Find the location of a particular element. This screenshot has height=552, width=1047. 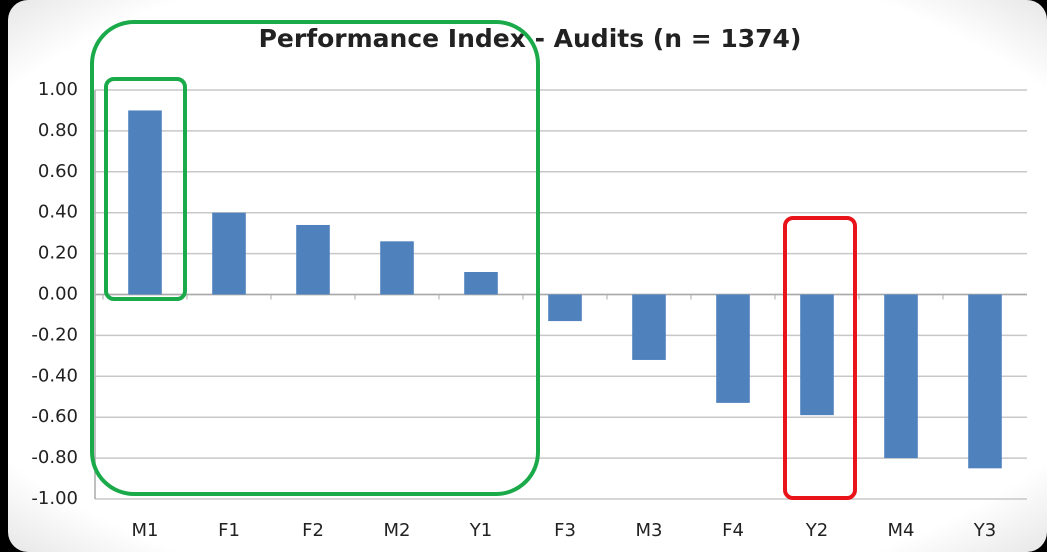

x-tick-label: Y1 is located at coordinates (480, 530).